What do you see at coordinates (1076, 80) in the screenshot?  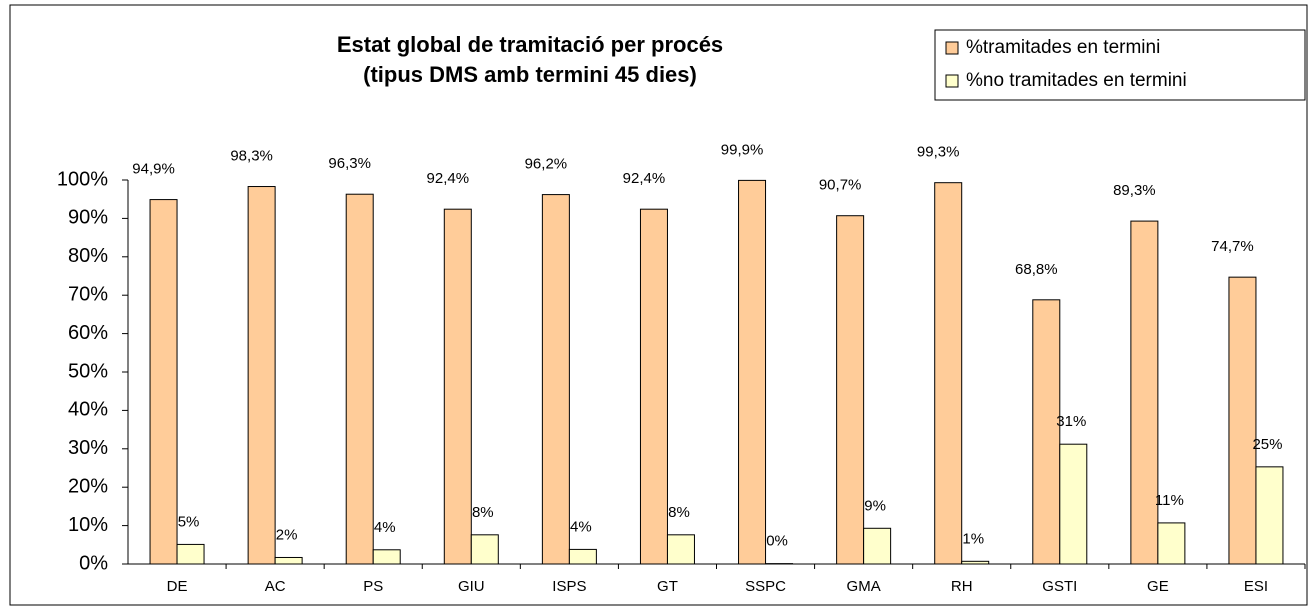 I see `legend-label: %no tramitades en termini` at bounding box center [1076, 80].